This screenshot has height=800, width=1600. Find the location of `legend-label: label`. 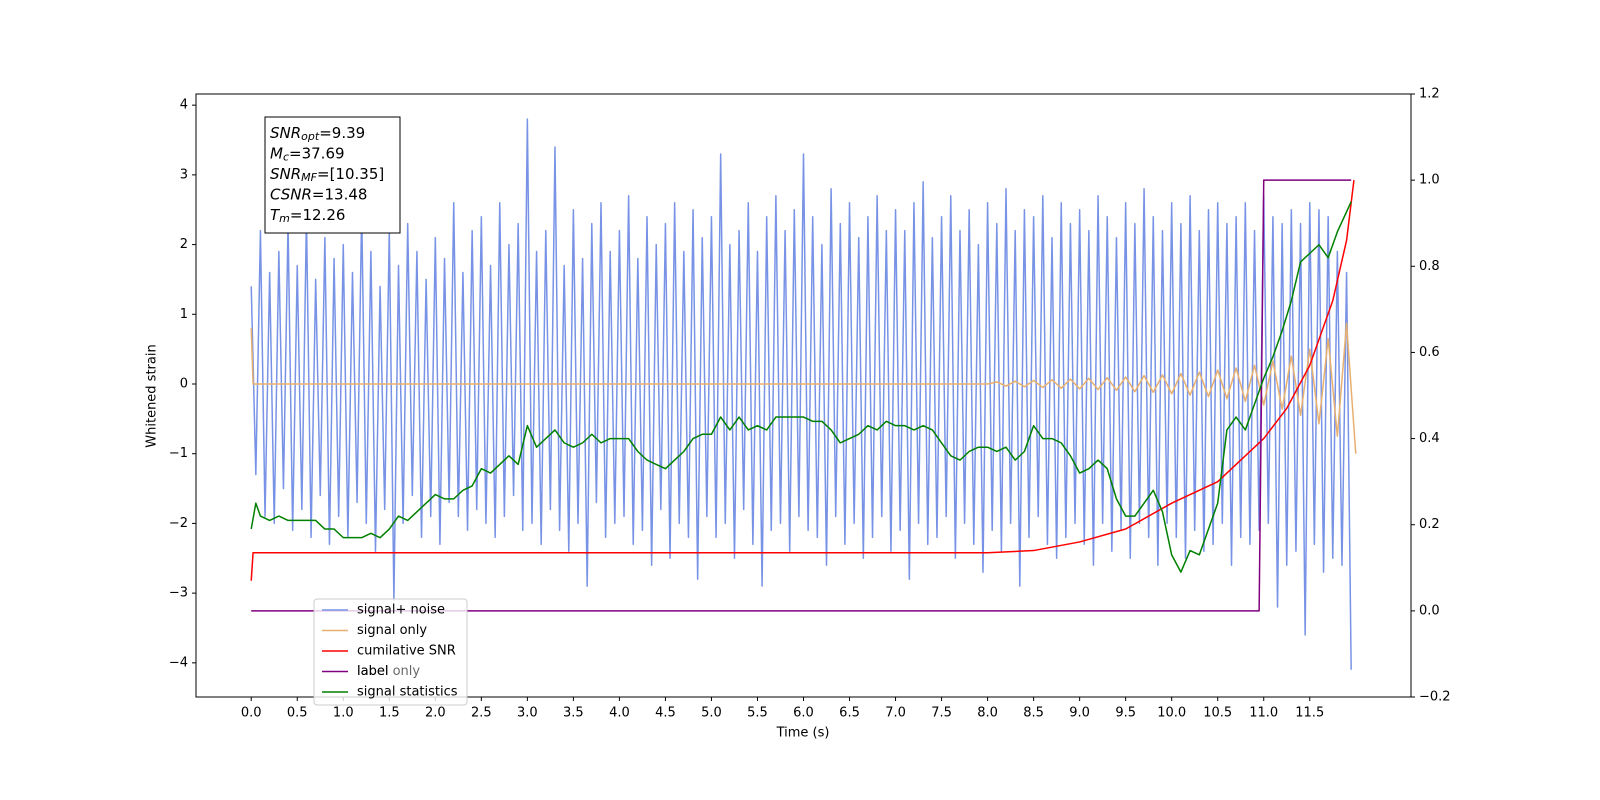

legend-label: label is located at coordinates (372, 671).